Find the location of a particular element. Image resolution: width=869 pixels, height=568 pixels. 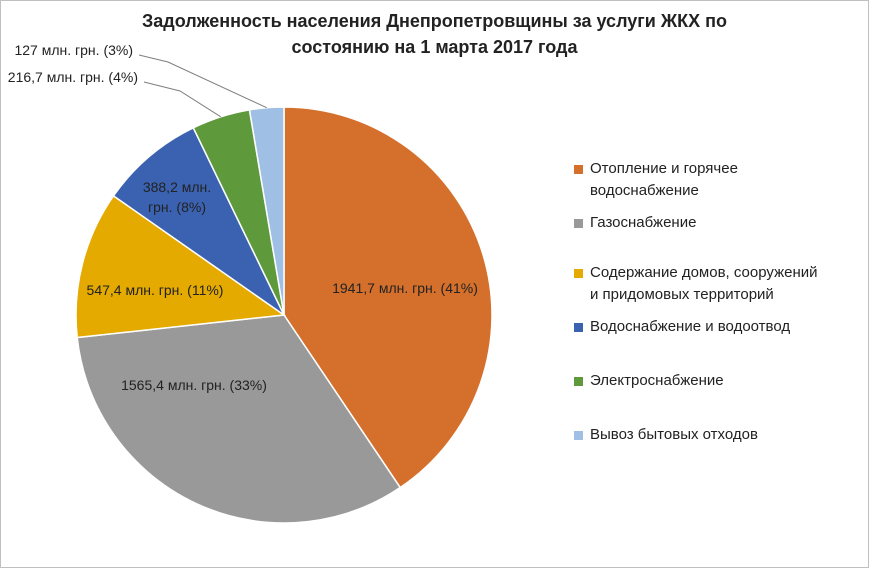

data-label-5: 216,7 млн. грн. (4%) is located at coordinates (73, 77).